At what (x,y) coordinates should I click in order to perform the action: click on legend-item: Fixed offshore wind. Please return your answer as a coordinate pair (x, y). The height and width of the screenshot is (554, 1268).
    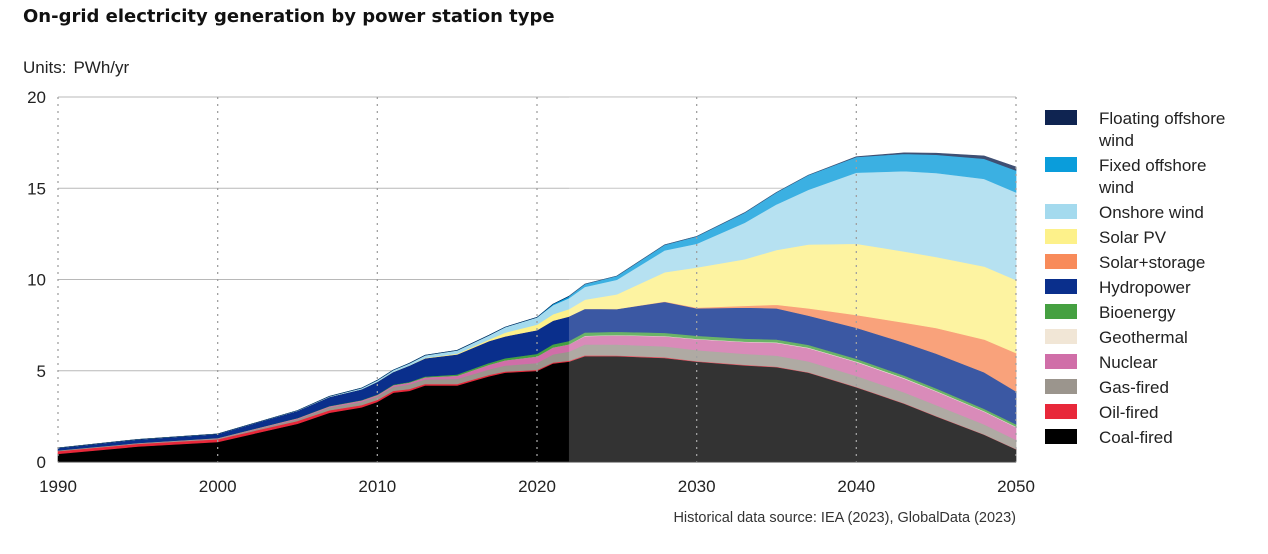
    Looking at the image, I should click on (1150, 177).